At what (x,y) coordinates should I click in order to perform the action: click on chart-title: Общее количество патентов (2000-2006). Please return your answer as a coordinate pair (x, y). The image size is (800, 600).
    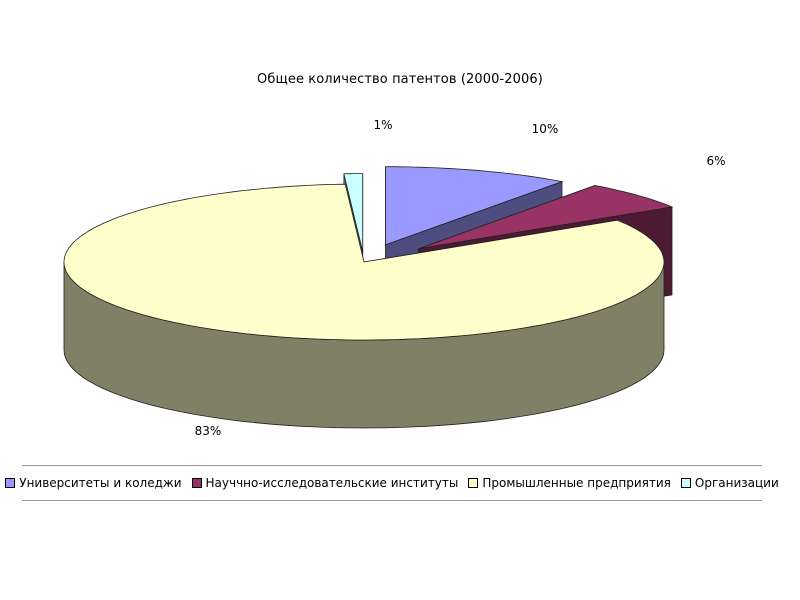
    Looking at the image, I should click on (400, 79).